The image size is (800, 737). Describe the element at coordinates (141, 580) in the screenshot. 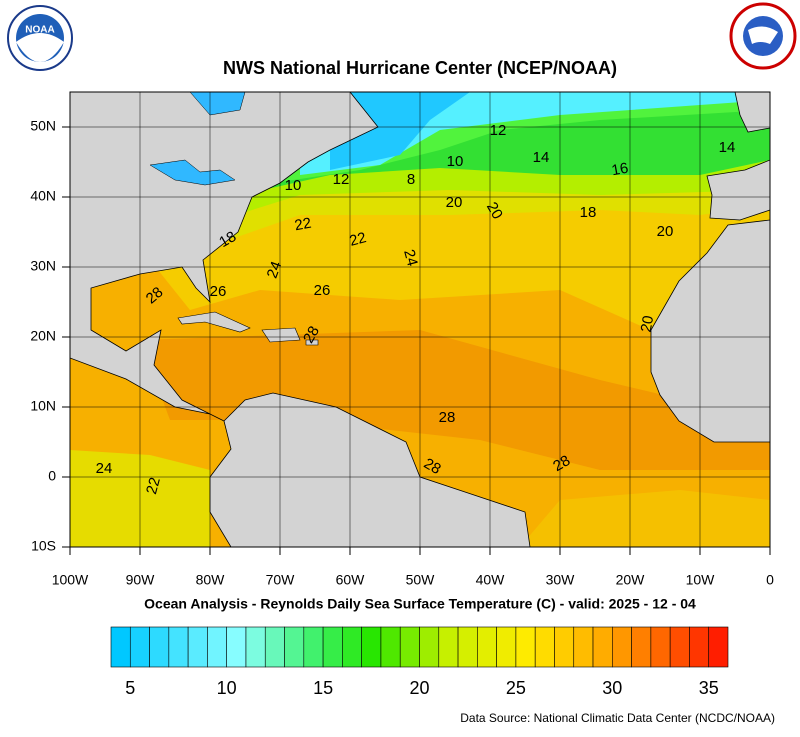

I see `x-tick-label: 90W` at that location.